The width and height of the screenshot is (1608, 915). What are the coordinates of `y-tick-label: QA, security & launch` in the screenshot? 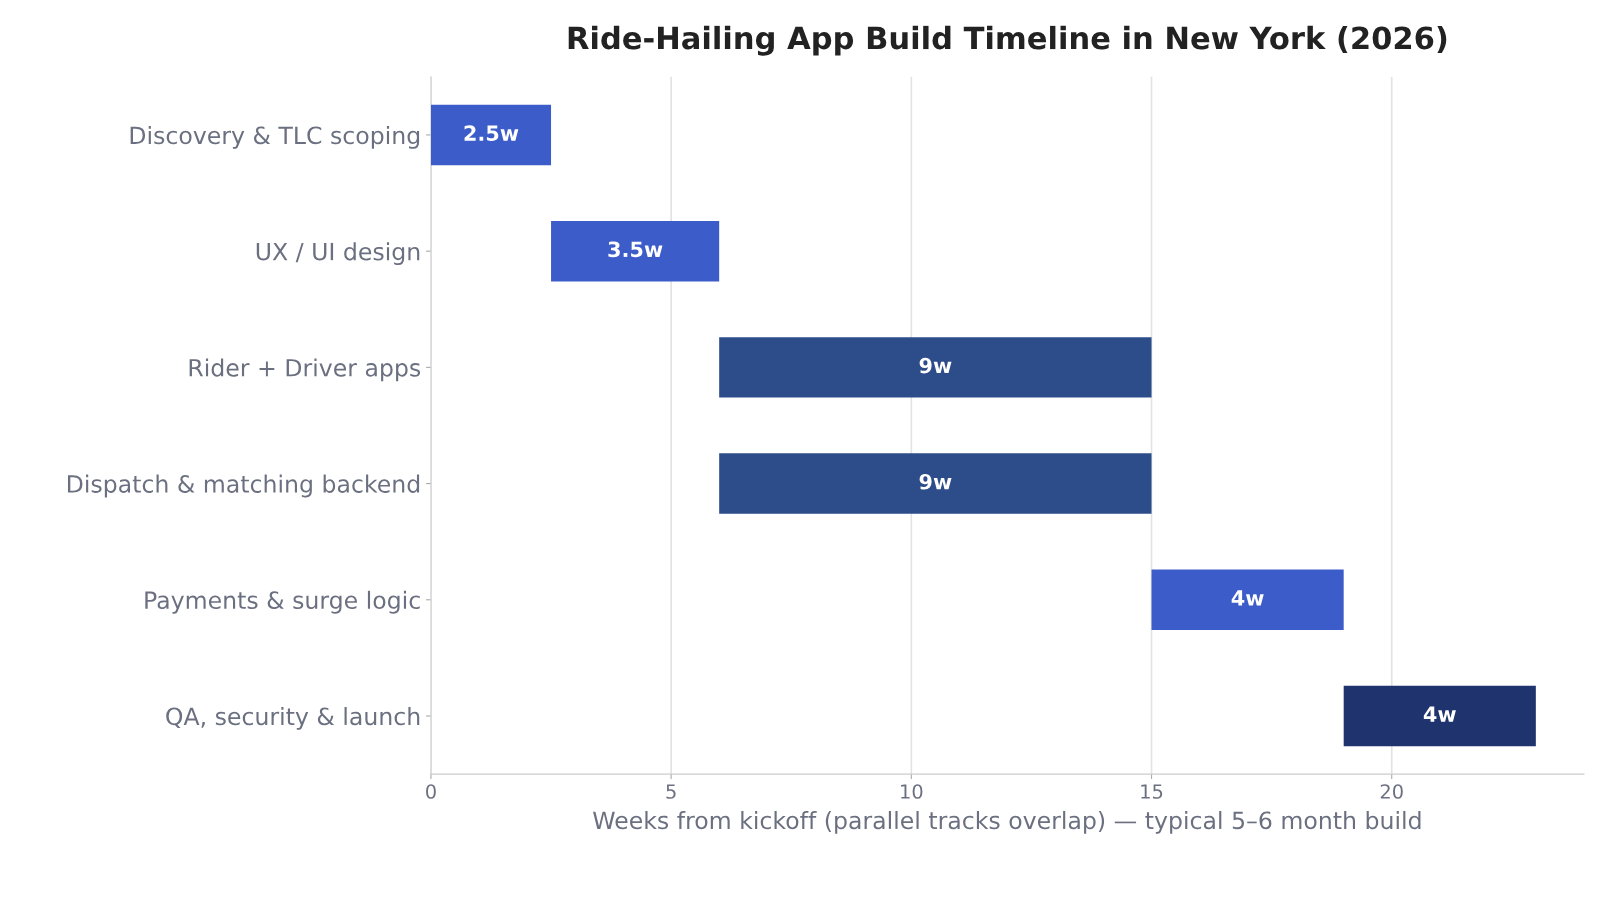 It's located at (293, 718).